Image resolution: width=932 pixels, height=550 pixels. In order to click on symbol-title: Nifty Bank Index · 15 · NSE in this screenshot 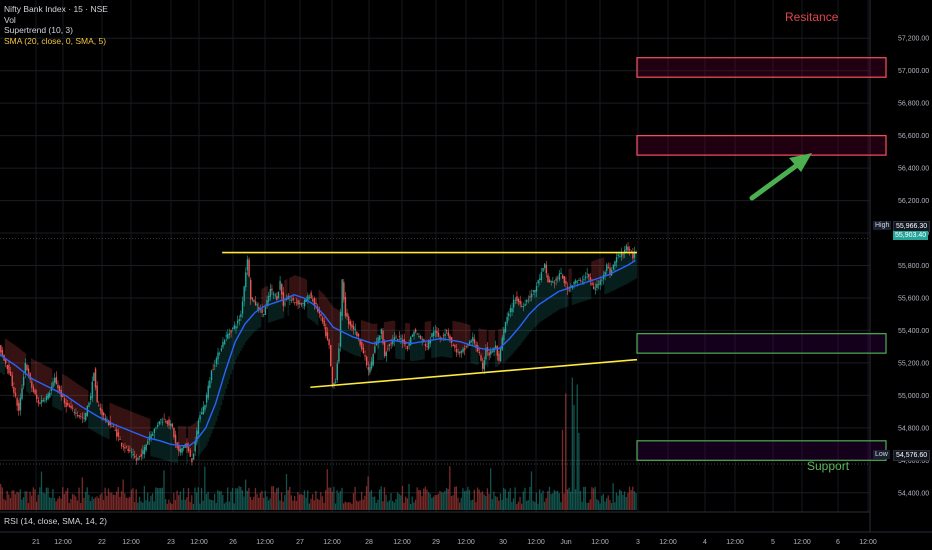, I will do `click(56, 9)`.